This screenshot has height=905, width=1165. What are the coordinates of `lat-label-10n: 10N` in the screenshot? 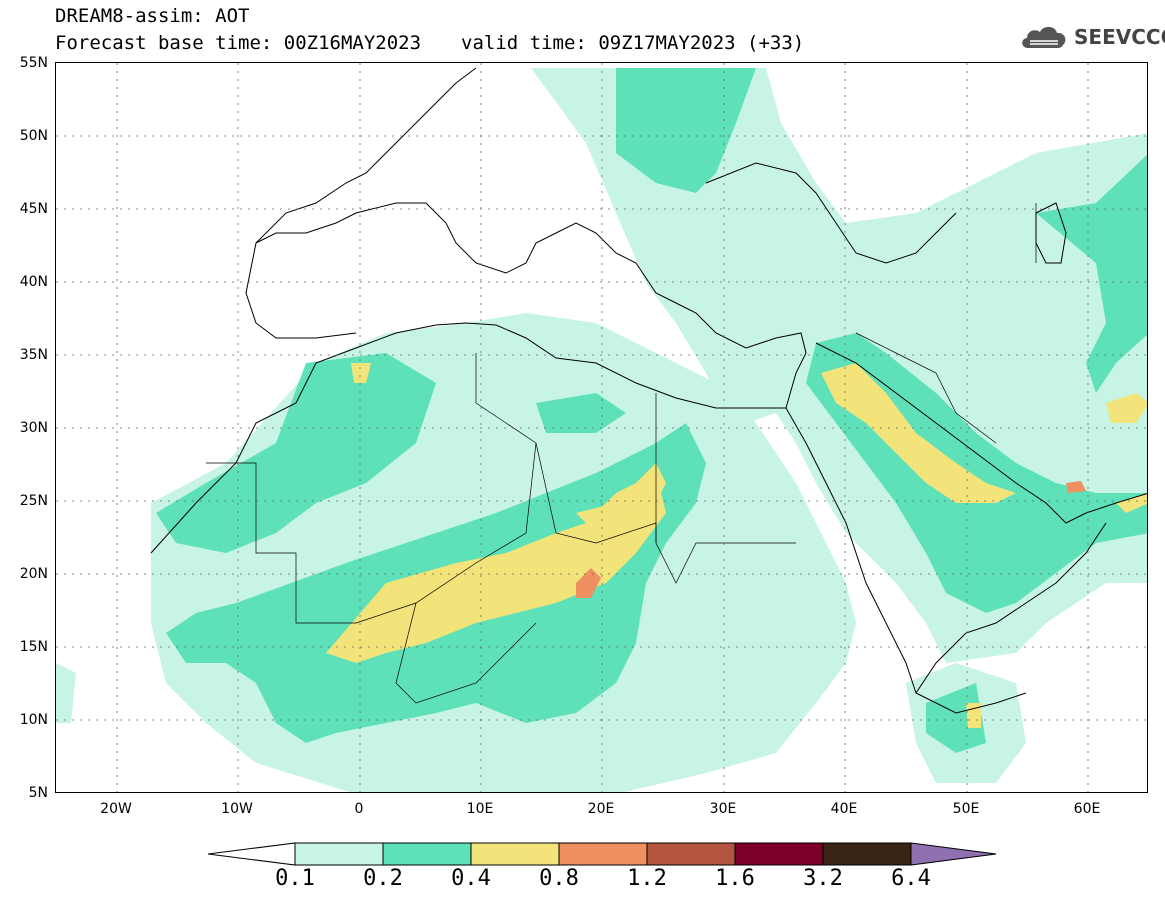 It's located at (33, 720).